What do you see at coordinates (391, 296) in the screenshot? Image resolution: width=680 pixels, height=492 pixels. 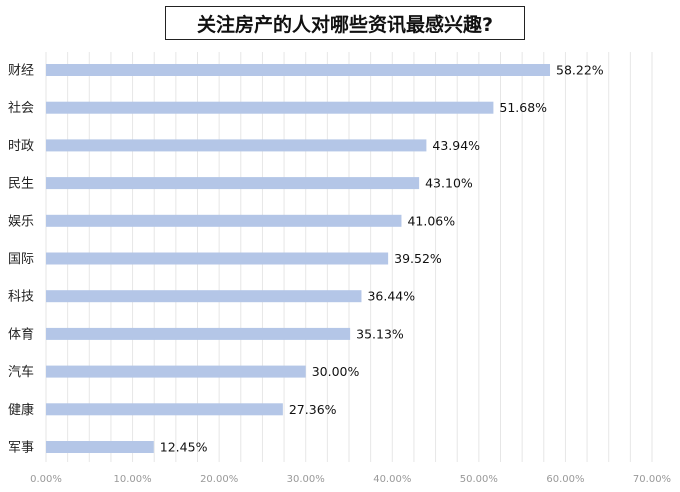 I see `data-label: 36.44%` at bounding box center [391, 296].